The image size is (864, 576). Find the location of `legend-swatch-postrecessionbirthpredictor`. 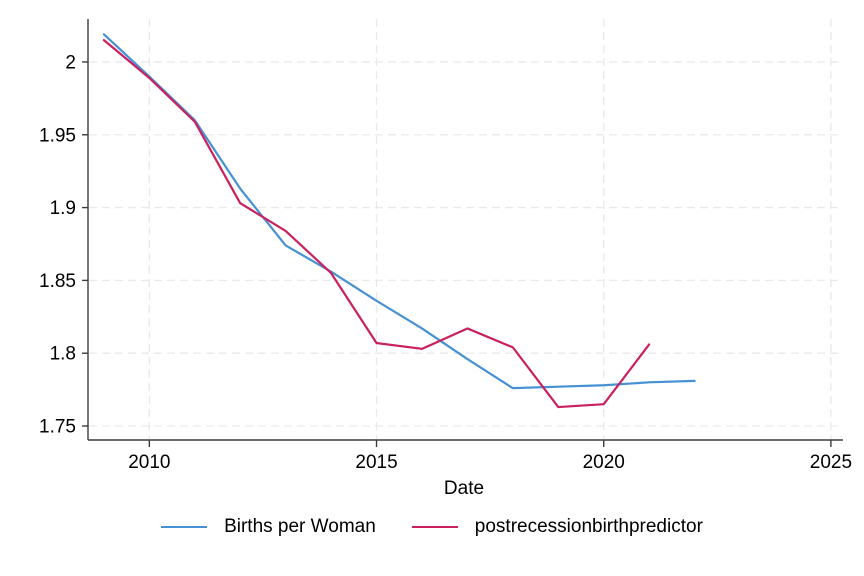

legend-swatch-postrecessionbirthpredictor is located at coordinates (434, 527).